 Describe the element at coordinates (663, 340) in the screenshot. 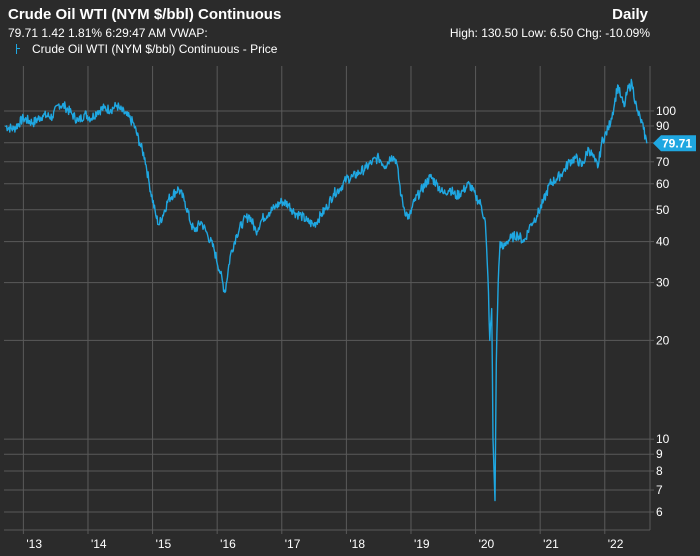

I see `y-tick-label: 20` at that location.